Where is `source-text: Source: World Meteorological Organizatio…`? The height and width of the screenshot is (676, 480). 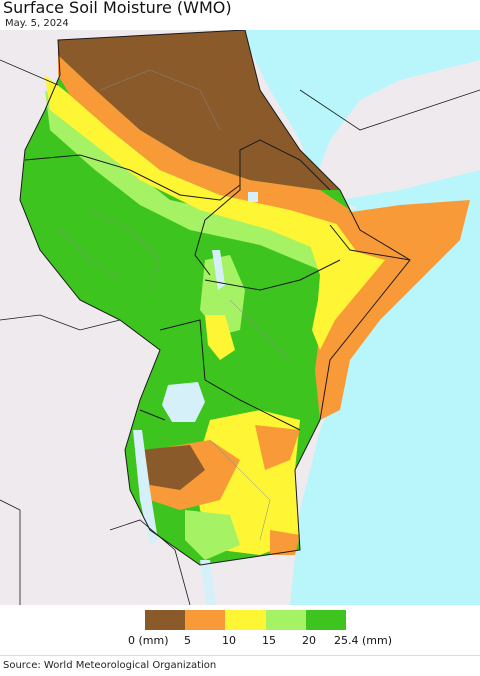 source-text: Source: World Meteorological Organizatio… is located at coordinates (110, 665).